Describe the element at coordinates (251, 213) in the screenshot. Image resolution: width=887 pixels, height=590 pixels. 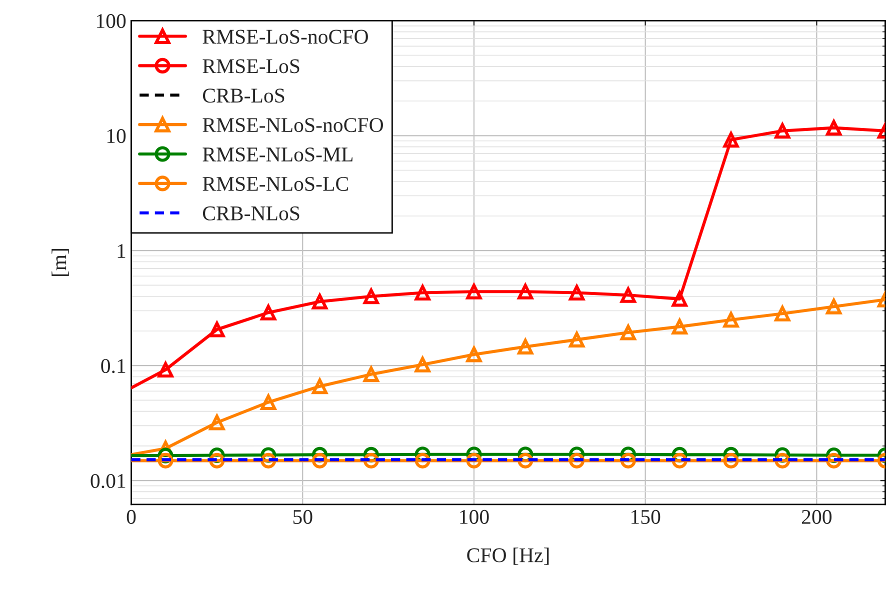
I see `legend-label: CRB-NLoS` at that location.